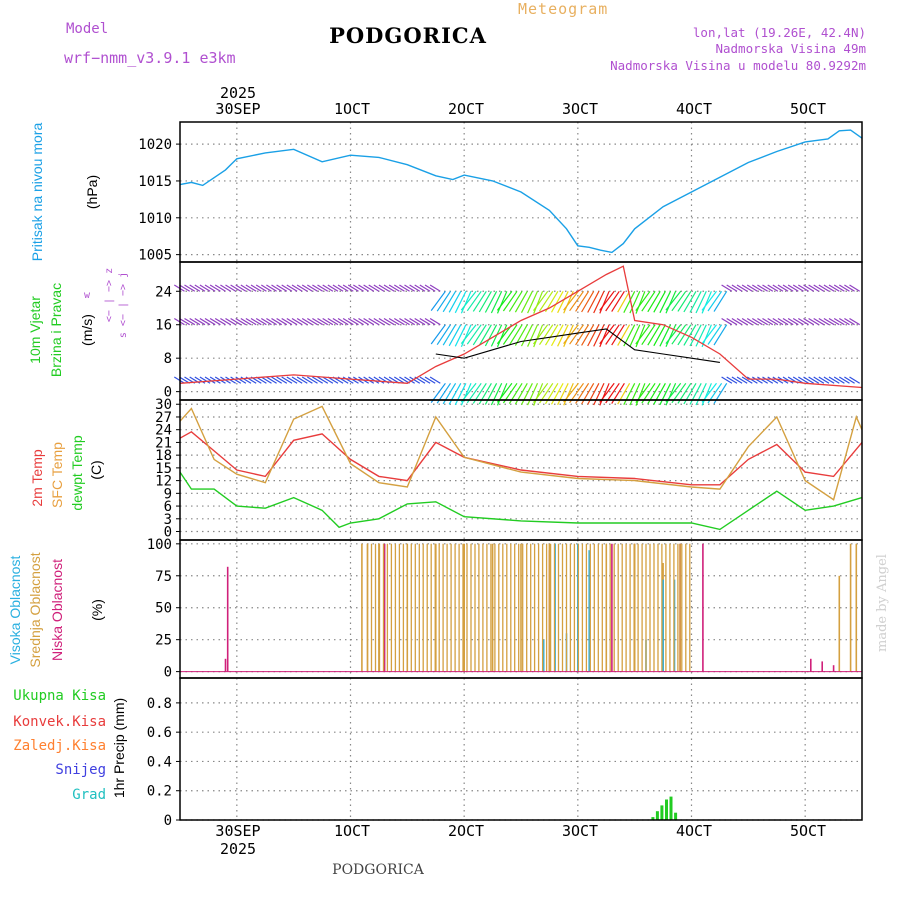  I want to click on wind-barbs, so click(517, 345).